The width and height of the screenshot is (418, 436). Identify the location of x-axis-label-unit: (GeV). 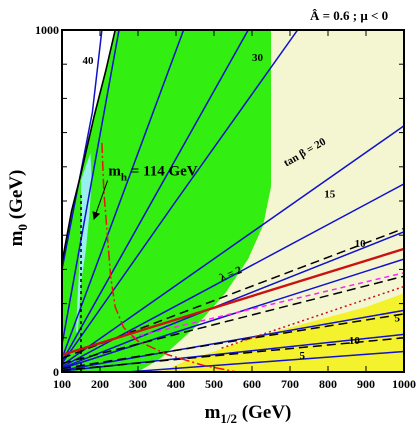
(264, 412).